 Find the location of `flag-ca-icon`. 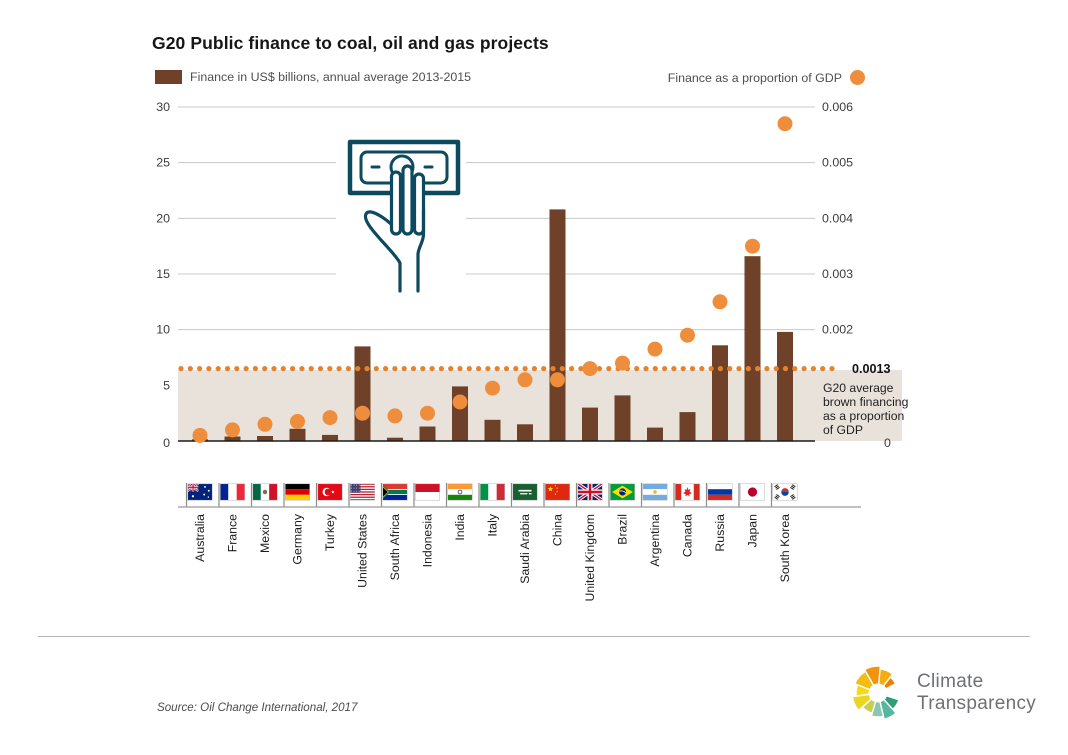

flag-ca-icon is located at coordinates (687, 492).